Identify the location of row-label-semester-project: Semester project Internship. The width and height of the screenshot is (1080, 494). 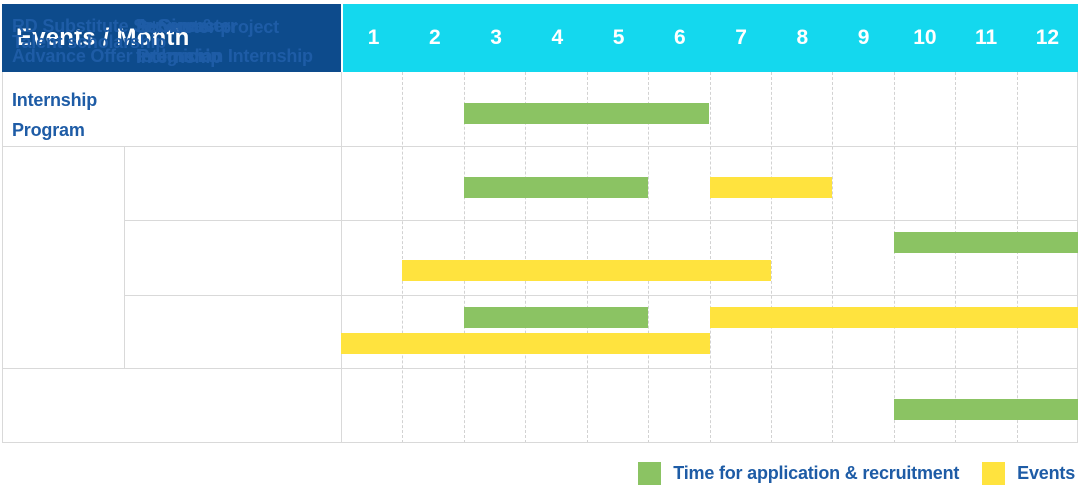
(232, 41).